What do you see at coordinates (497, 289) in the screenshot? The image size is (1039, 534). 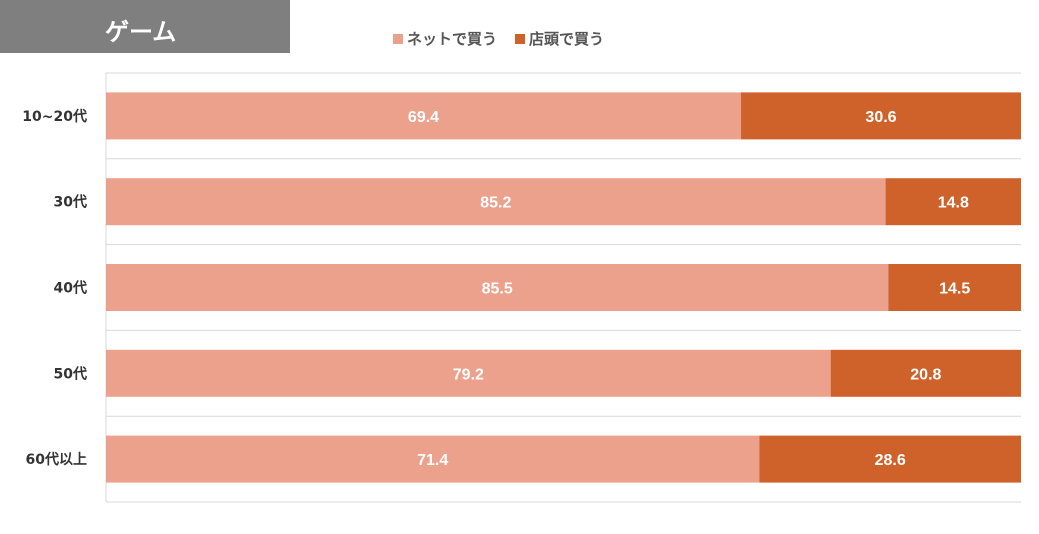 I see `data-label-online: 85.5` at bounding box center [497, 289].